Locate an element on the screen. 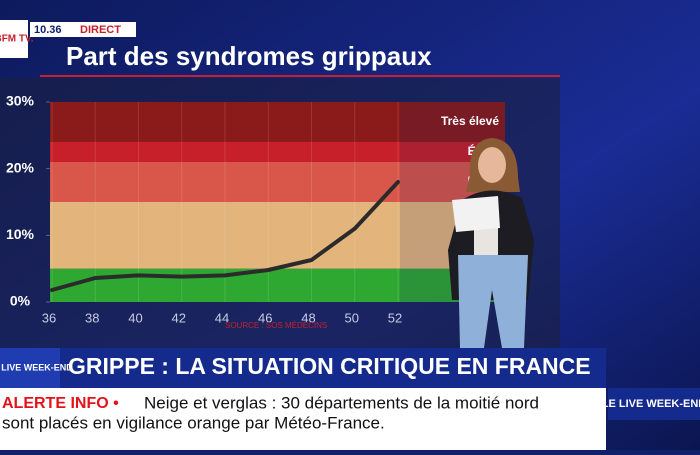  corner: LE LIVE WEEK-END is located at coordinates (651, 404).